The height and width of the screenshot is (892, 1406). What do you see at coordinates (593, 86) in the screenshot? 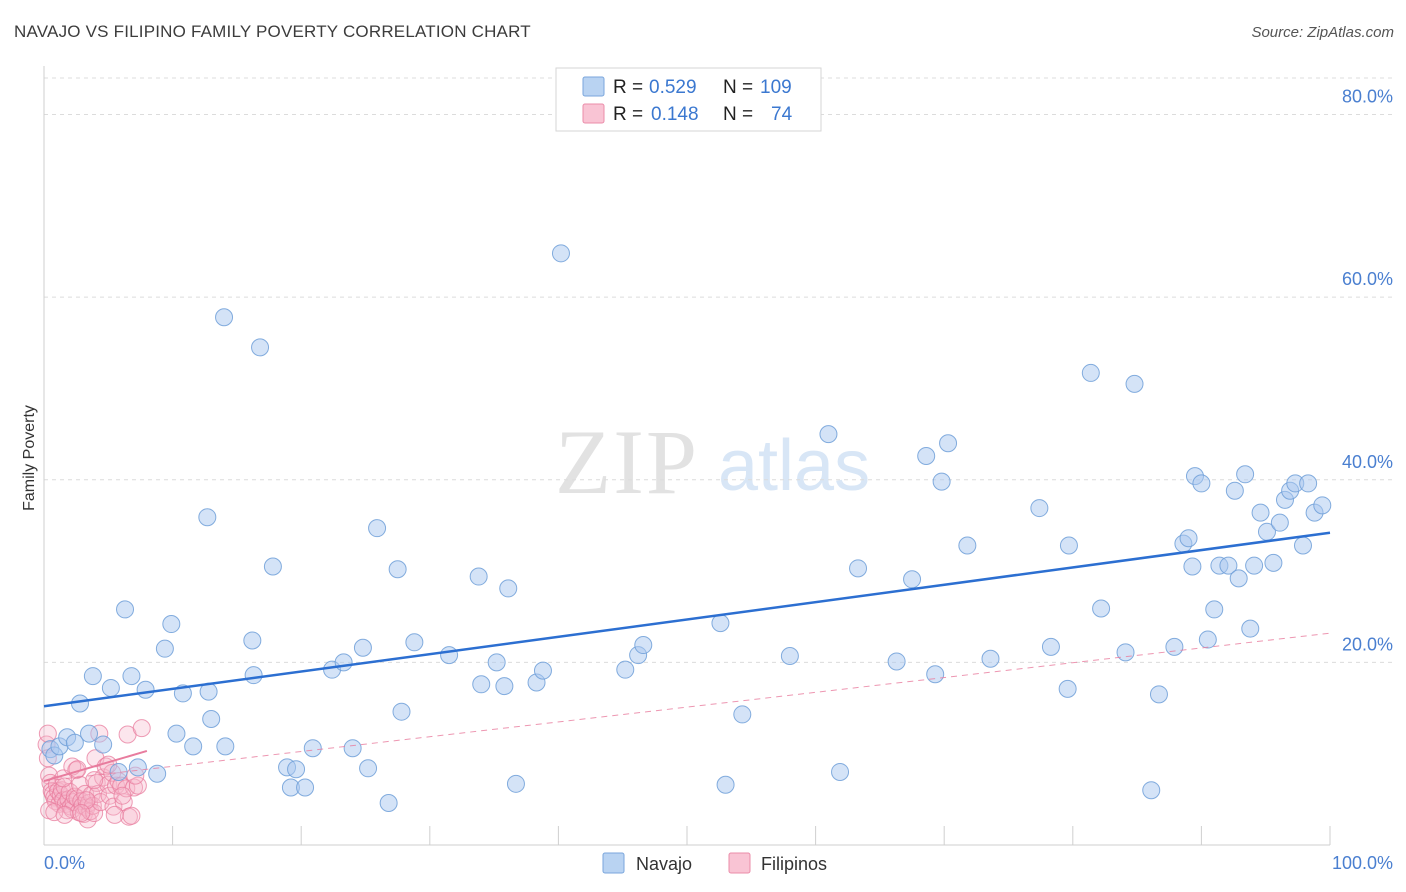
I see `legend-navajo-swatch` at bounding box center [593, 86].